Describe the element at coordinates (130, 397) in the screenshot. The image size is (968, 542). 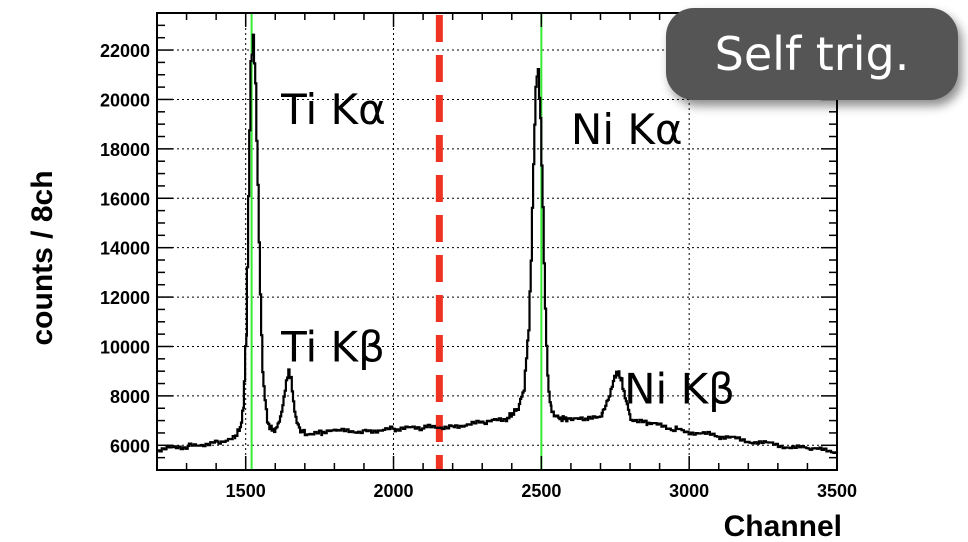
I see `y-tick-label: 8000` at that location.